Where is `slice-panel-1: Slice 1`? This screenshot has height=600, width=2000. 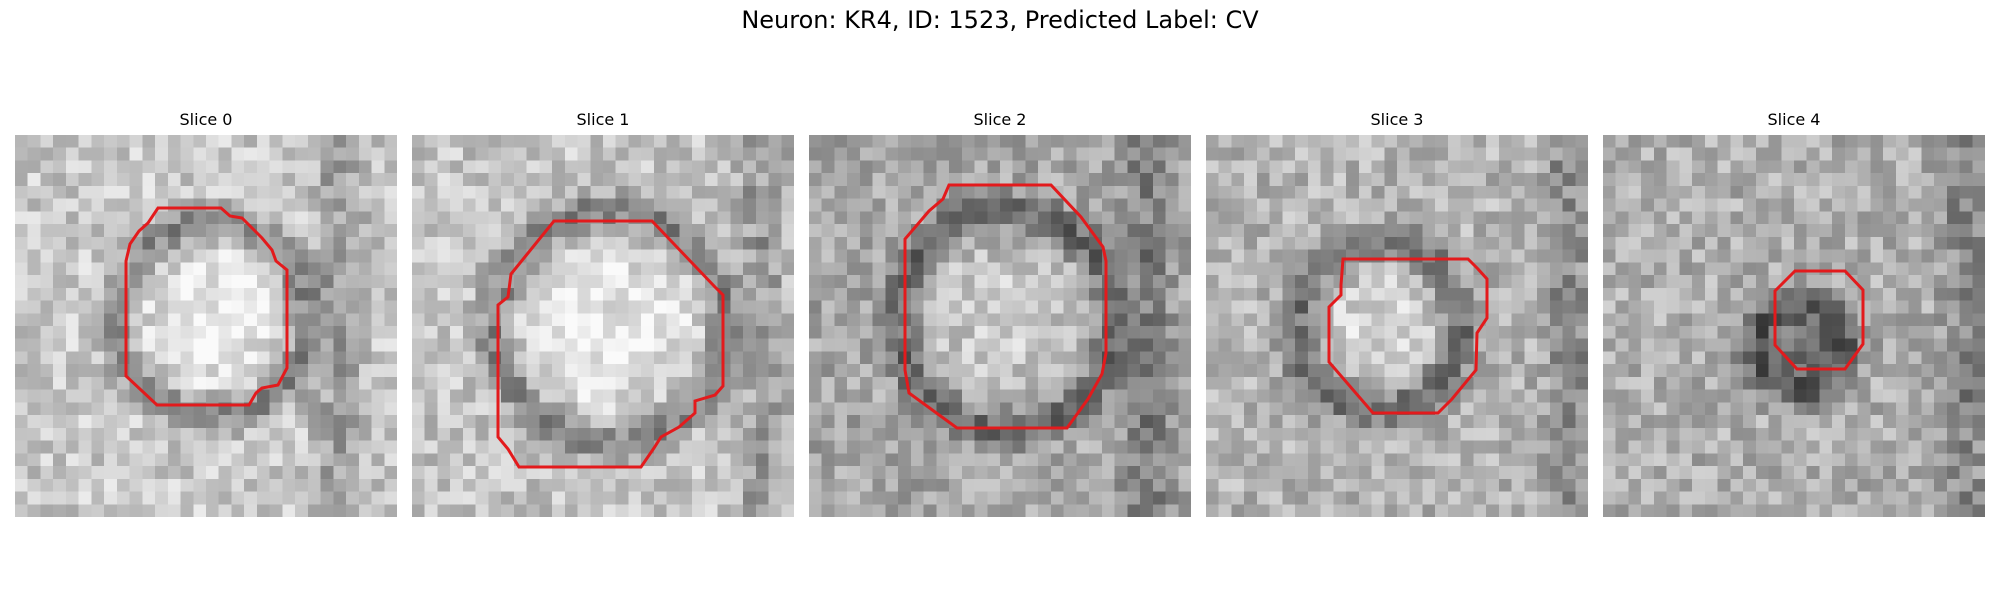
slice-panel-1: Slice 1 is located at coordinates (603, 312).